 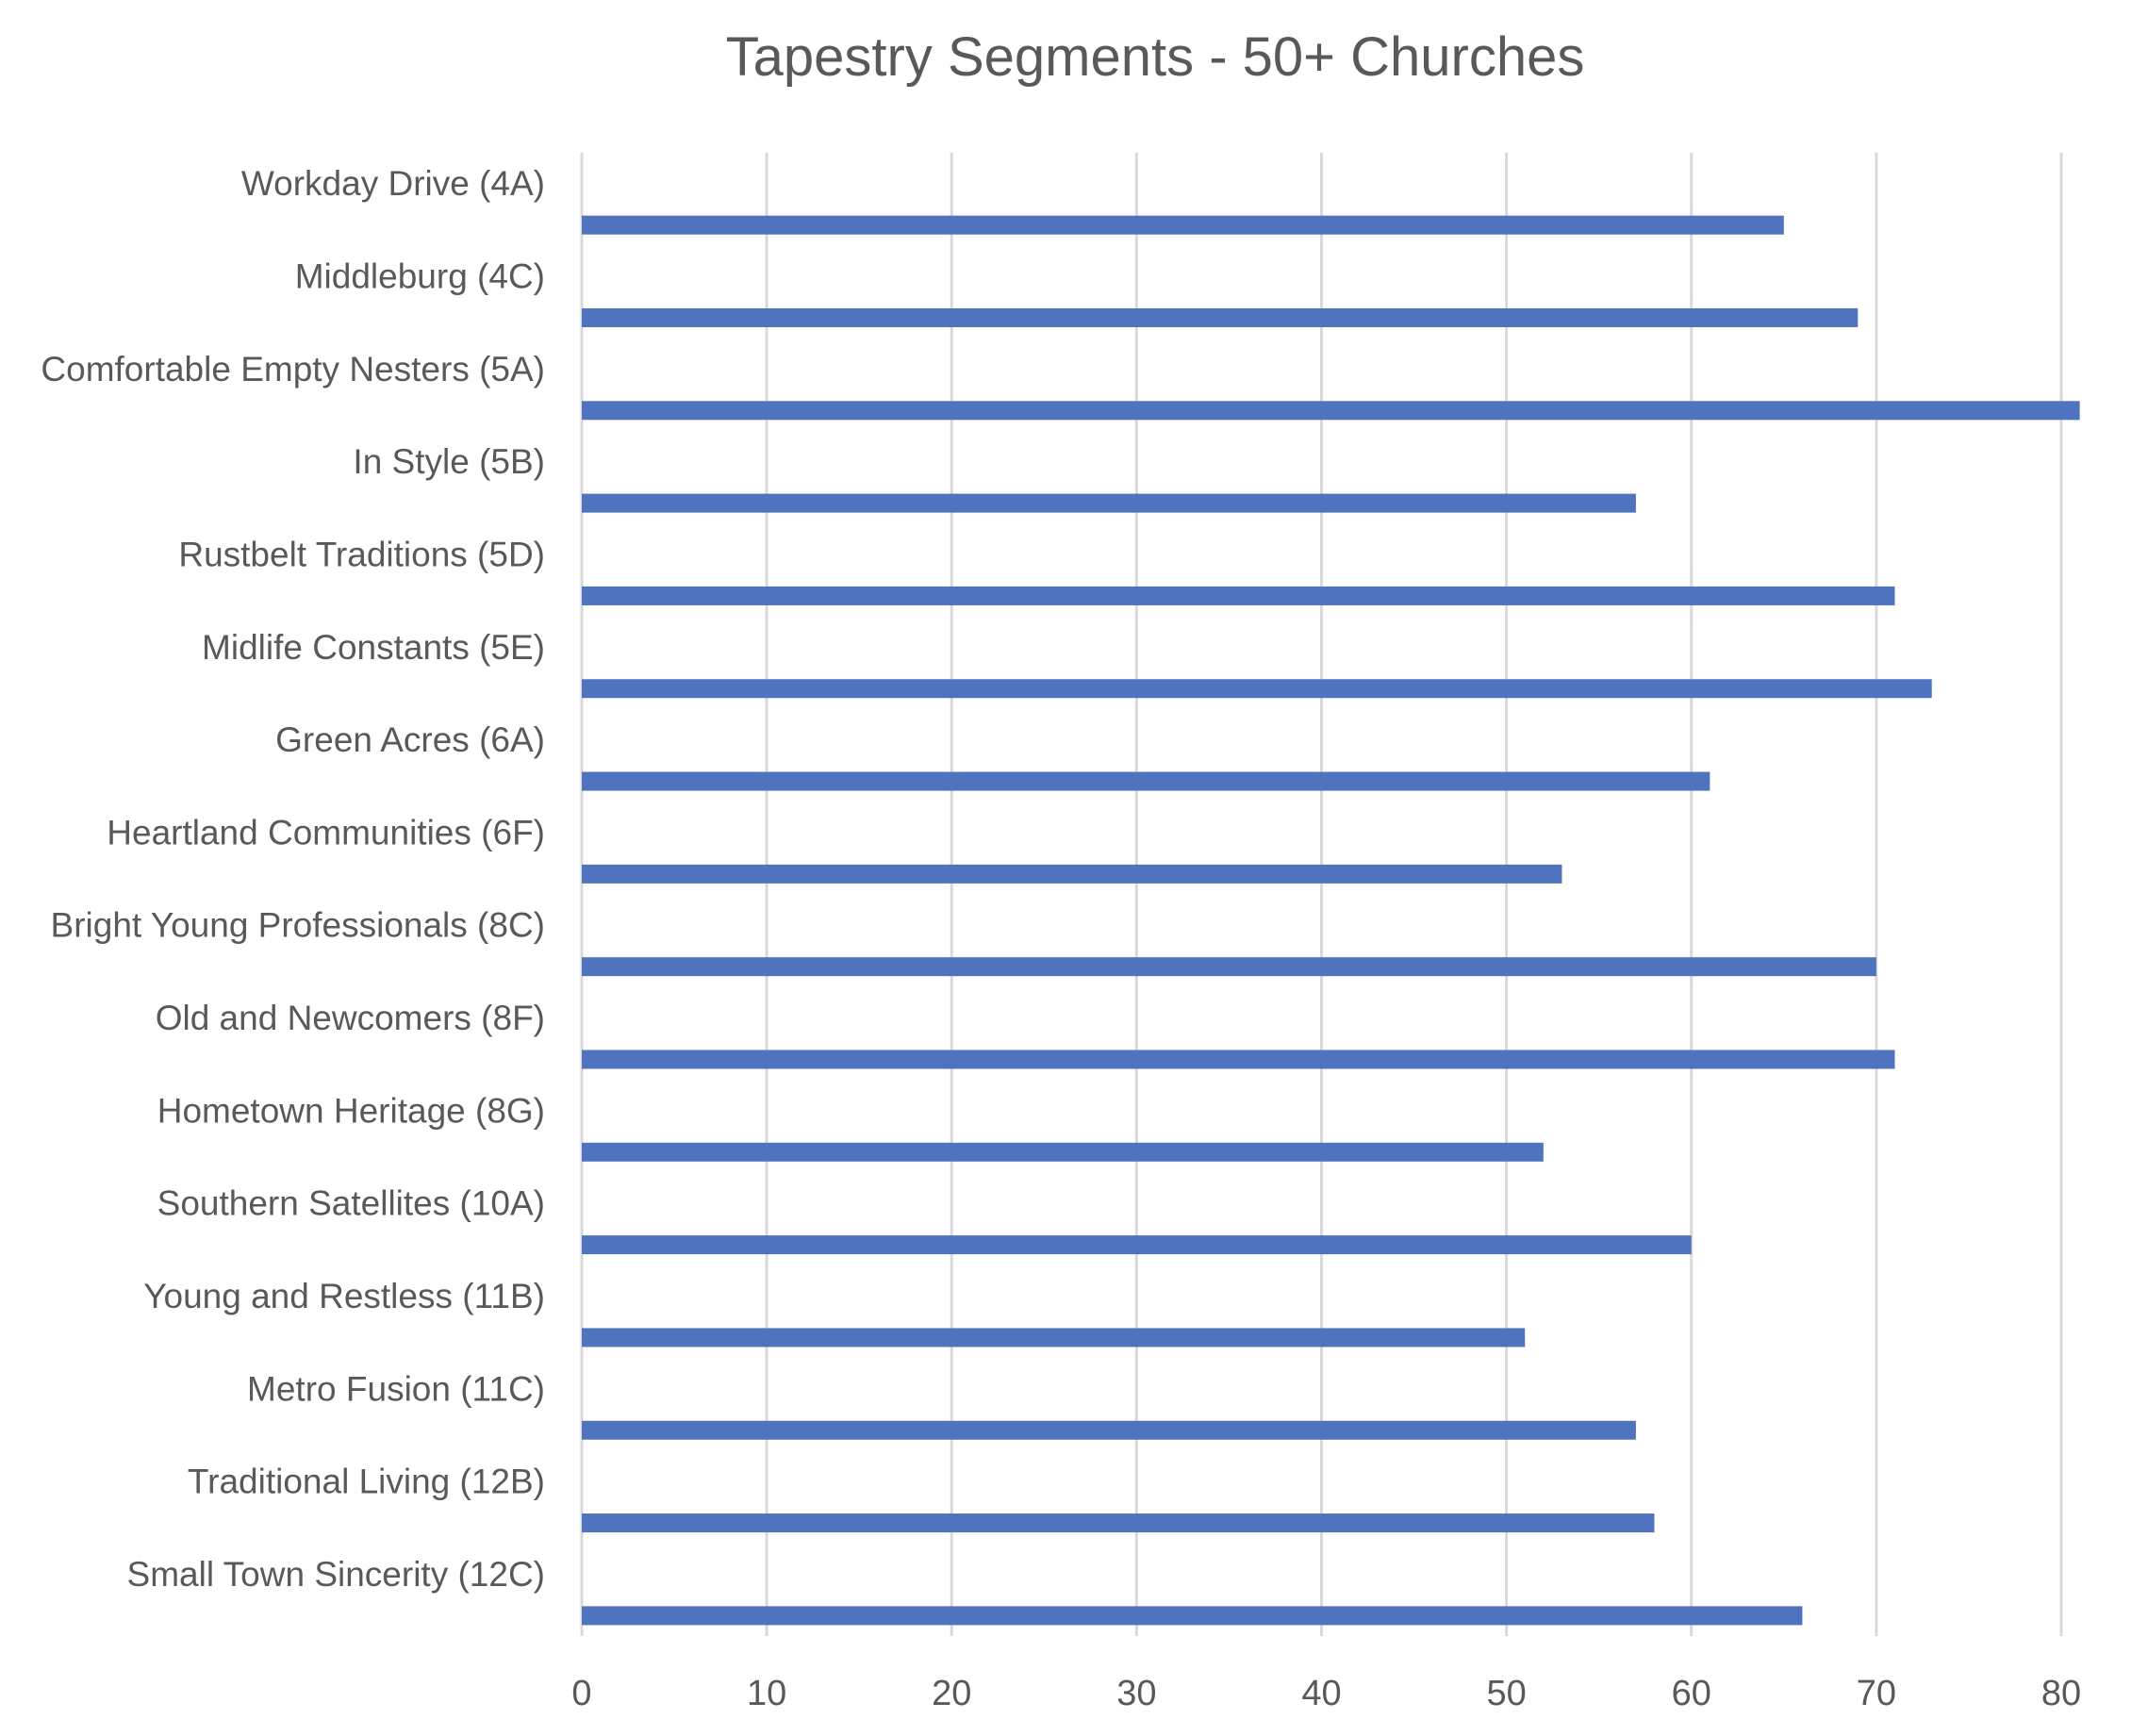 I want to click on x-tick-label-0: 0, so click(x=581, y=1693).